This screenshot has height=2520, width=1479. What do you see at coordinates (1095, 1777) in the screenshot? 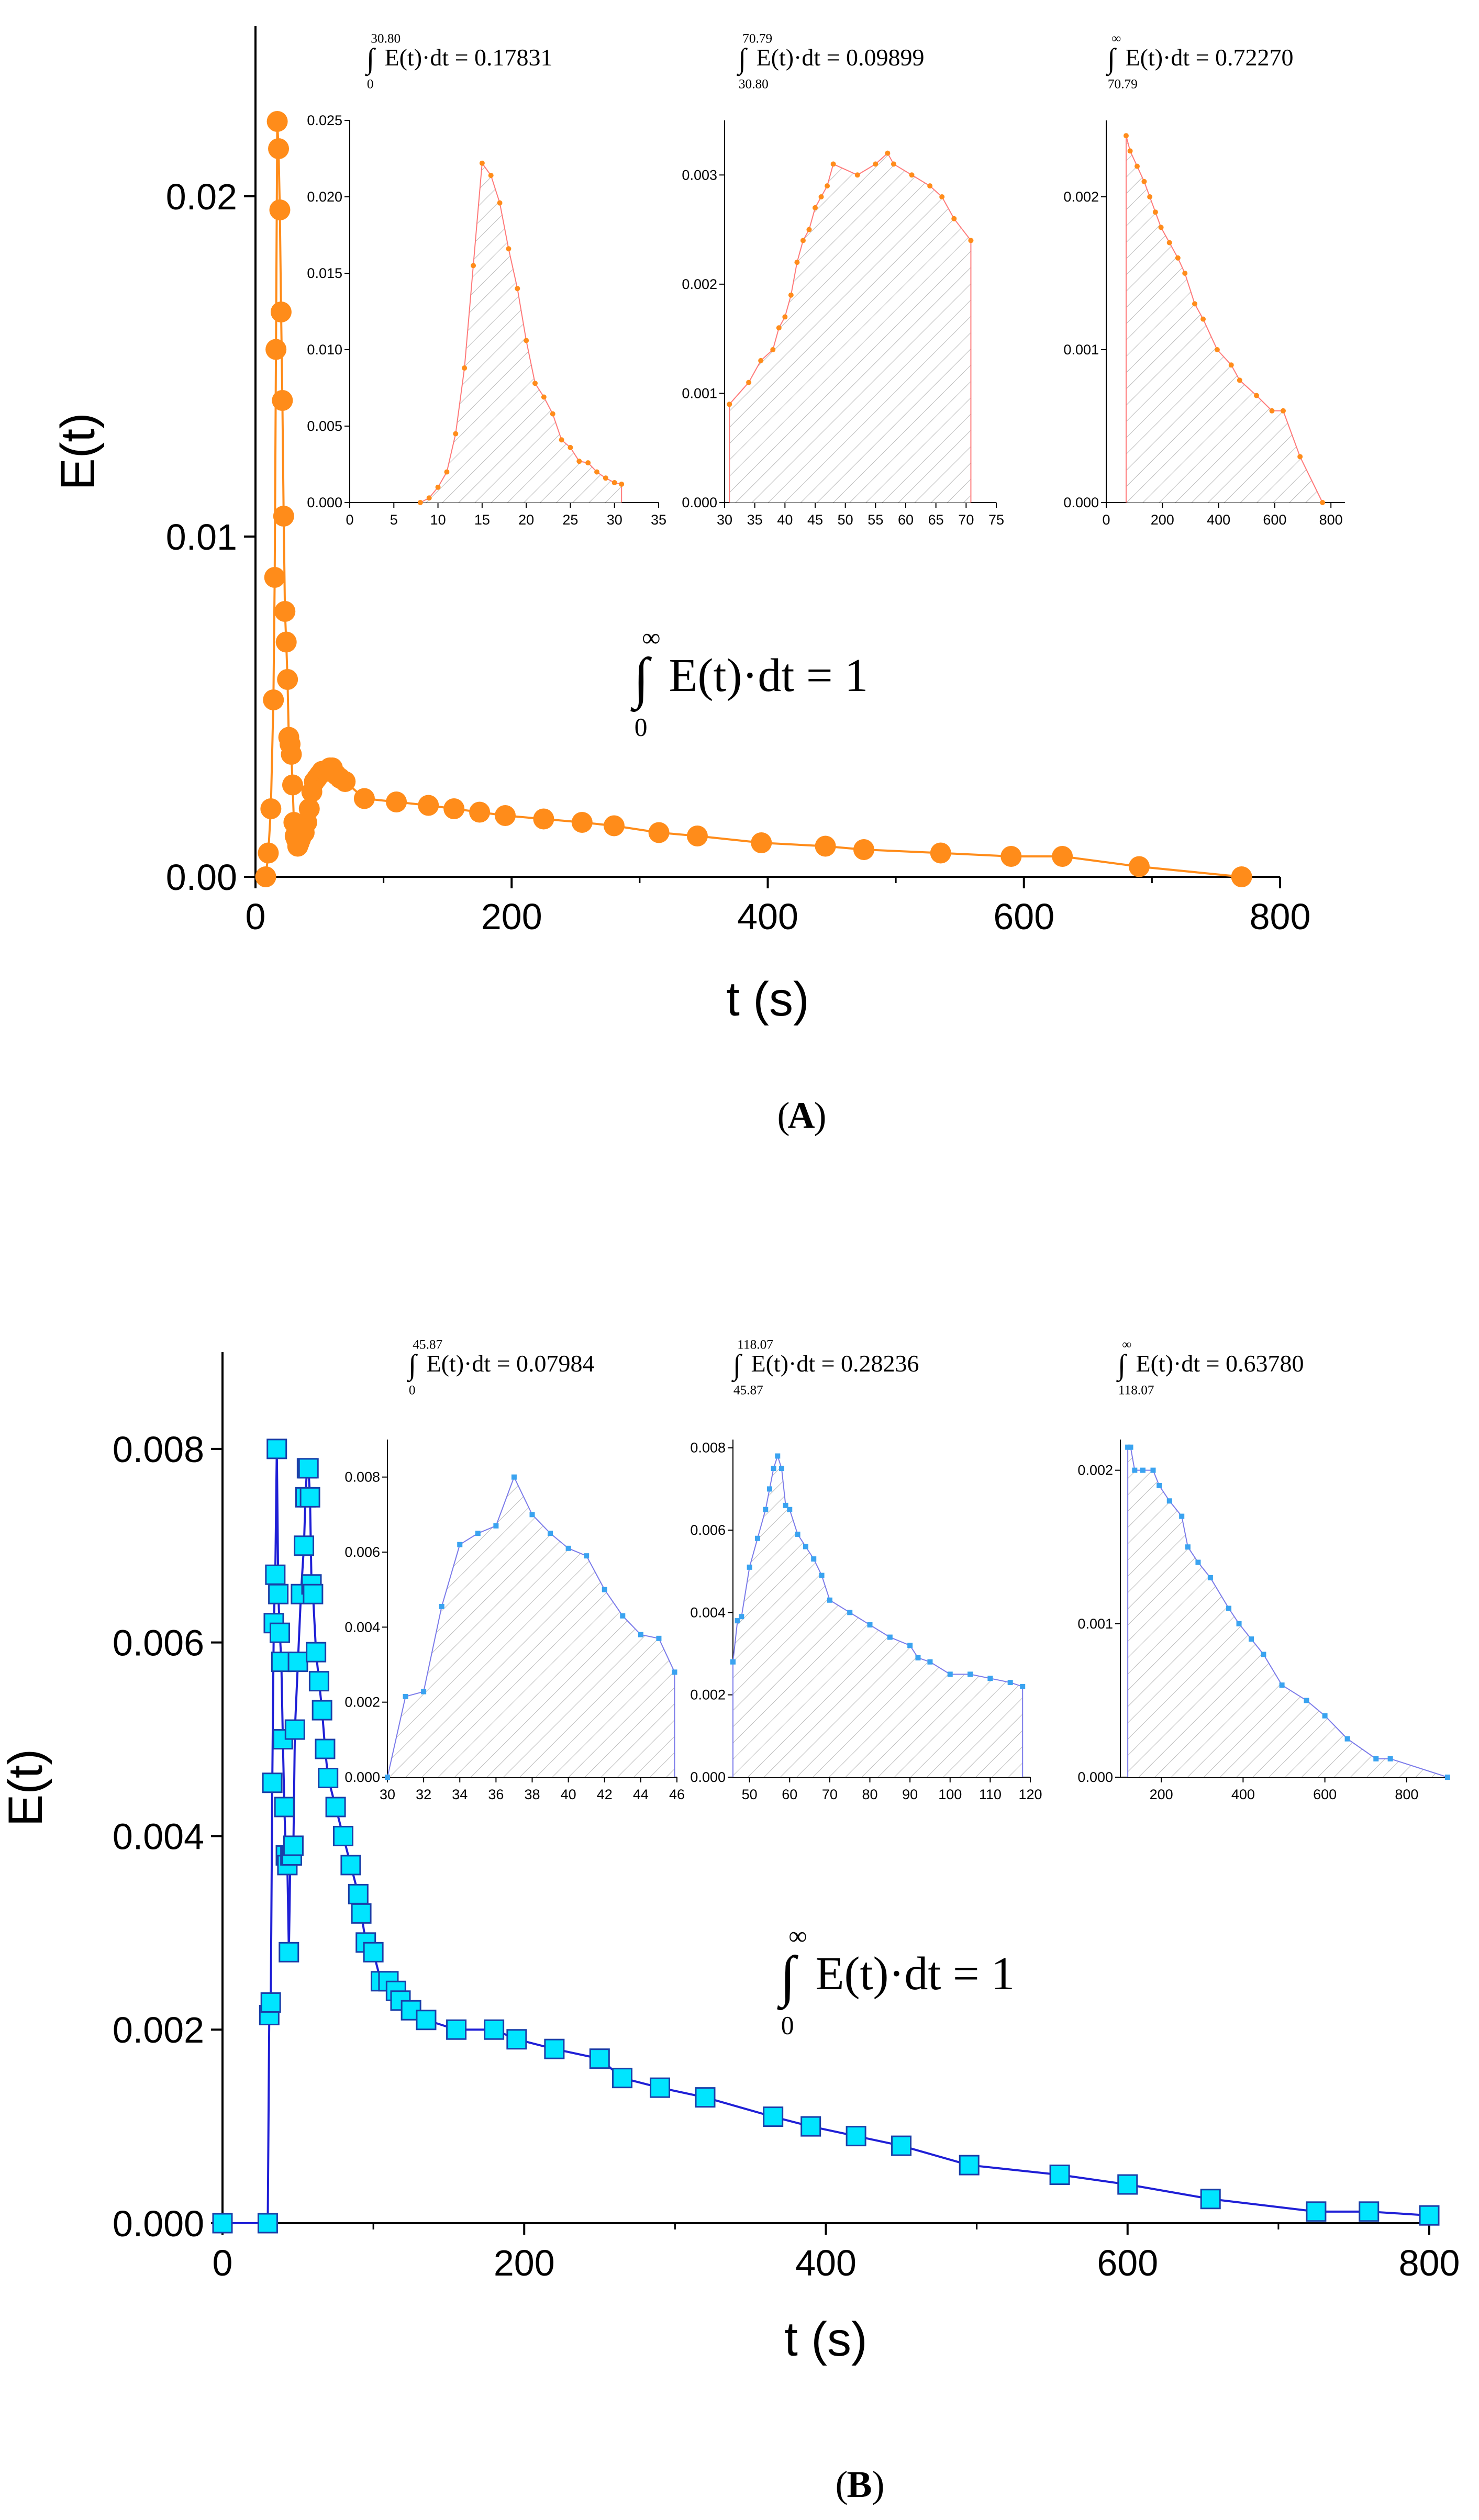
I see `panel-b-inset-3-y-tick-label: 0.000` at bounding box center [1095, 1777].